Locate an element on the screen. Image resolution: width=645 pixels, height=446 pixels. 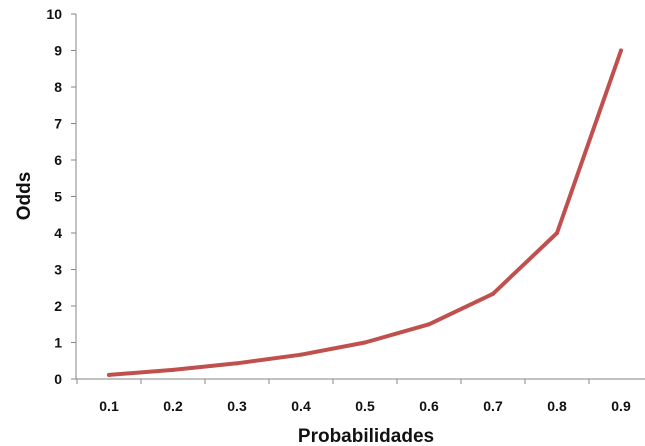
y-tick-label: 0 is located at coordinates (58, 379).